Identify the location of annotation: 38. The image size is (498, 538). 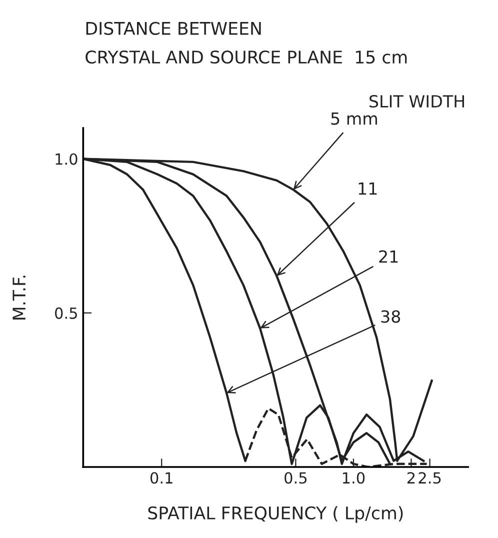
(390, 316).